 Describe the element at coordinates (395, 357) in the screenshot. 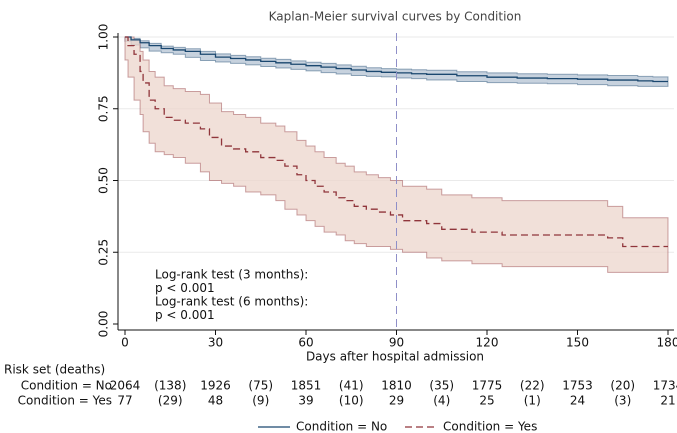

I see `x-axis-label: Days after hospital admission` at that location.